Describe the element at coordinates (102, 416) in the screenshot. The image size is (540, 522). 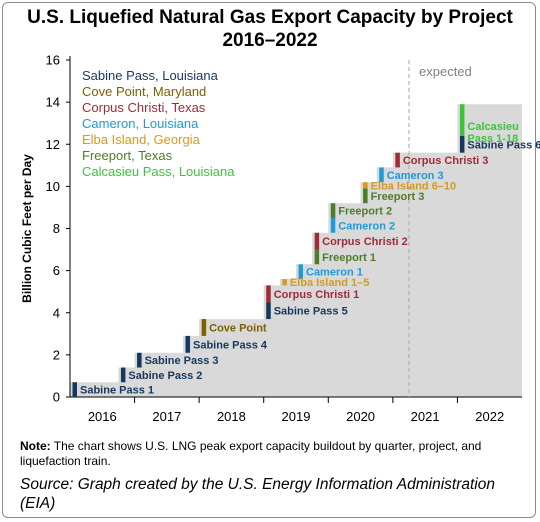
I see `x-tick-label: 2016` at that location.